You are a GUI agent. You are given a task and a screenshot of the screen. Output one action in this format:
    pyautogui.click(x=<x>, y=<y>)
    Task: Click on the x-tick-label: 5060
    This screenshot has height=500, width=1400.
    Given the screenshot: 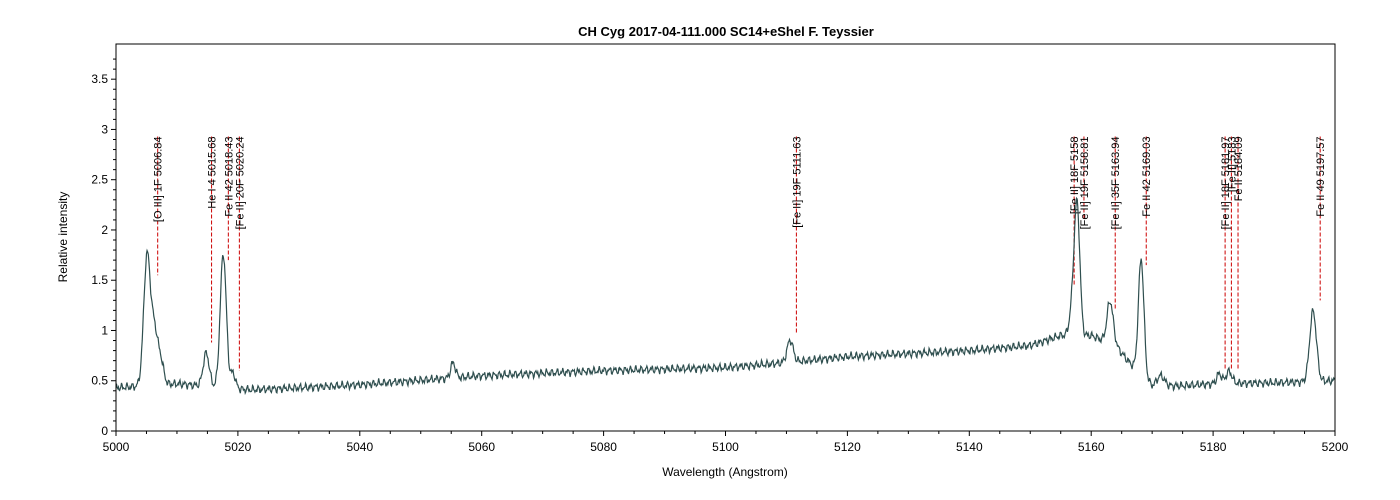 What is the action you would take?
    pyautogui.click(x=481, y=447)
    